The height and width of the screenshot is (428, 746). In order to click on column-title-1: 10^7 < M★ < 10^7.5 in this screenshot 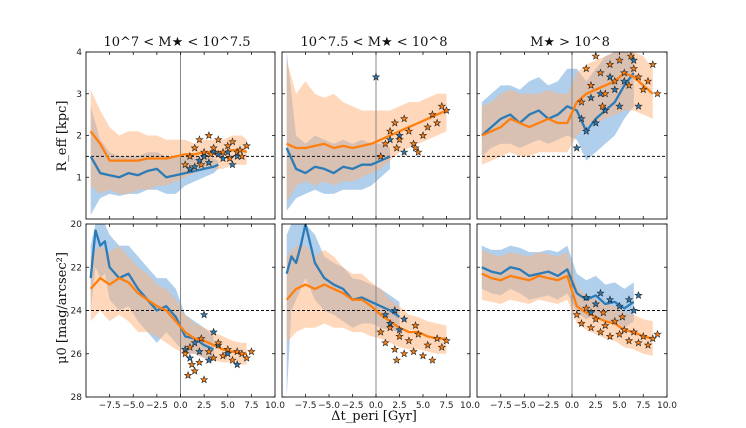, I will do `click(176, 42)`.